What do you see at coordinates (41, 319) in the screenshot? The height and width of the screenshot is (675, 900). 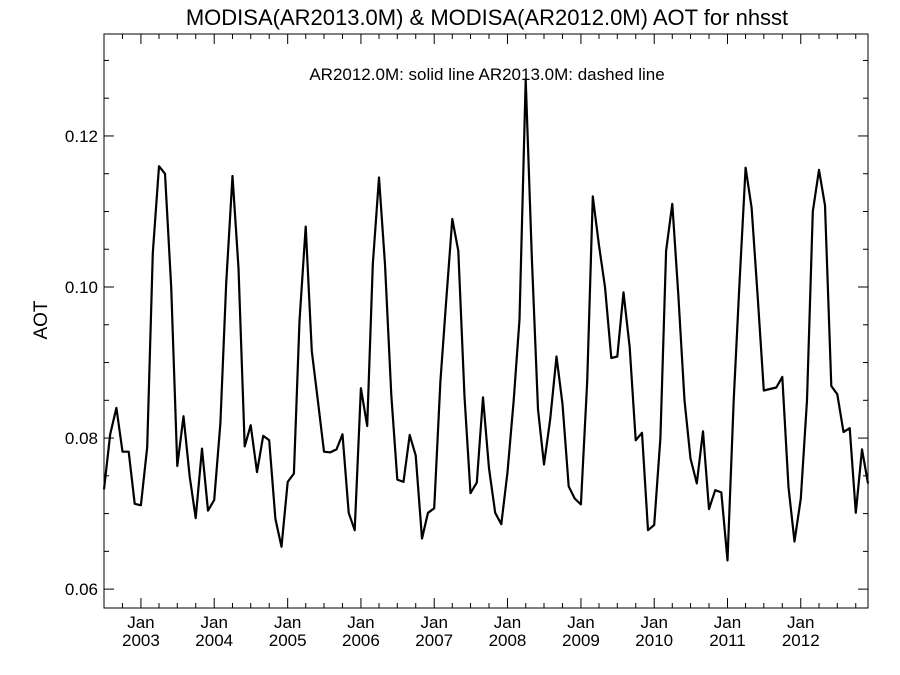 I see `y-axis-label: AOT` at bounding box center [41, 319].